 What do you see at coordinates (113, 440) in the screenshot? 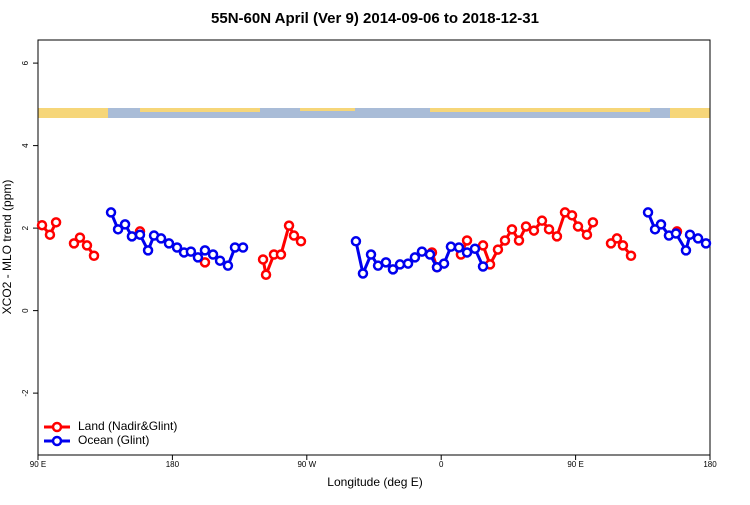
I see `legend-label: Ocean (Glint)` at bounding box center [113, 440].